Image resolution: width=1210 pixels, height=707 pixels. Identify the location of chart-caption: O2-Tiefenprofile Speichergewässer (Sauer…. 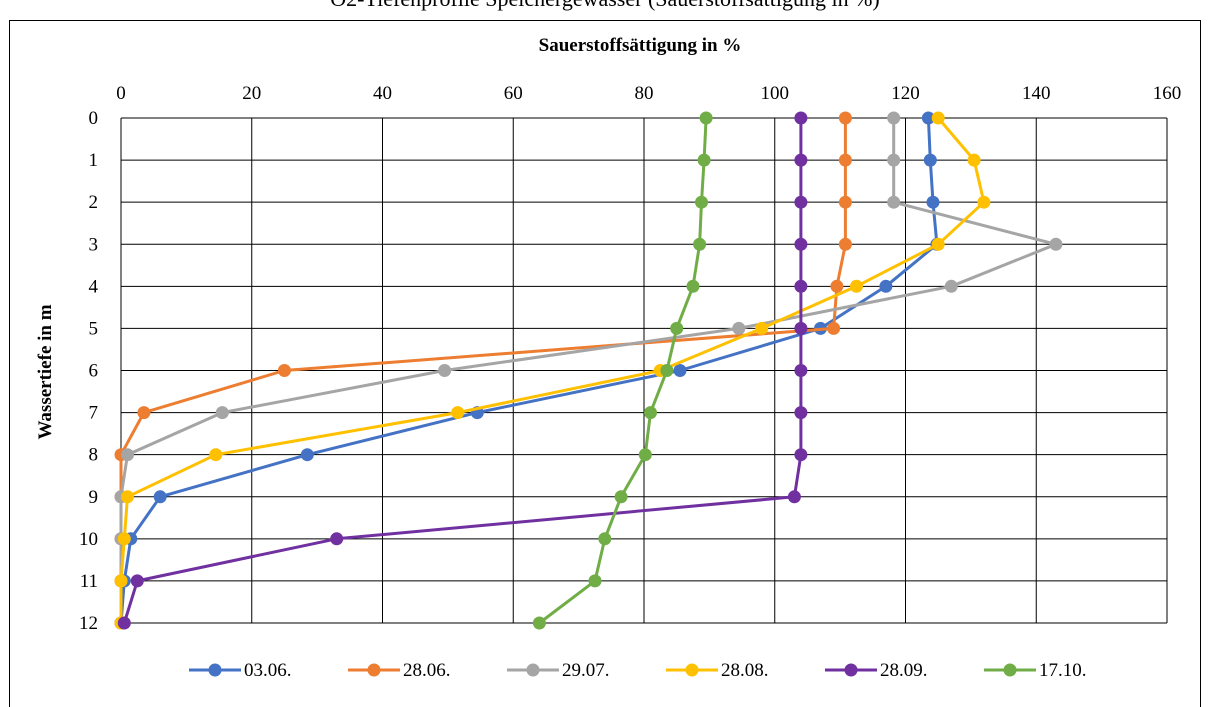
(605, 6).